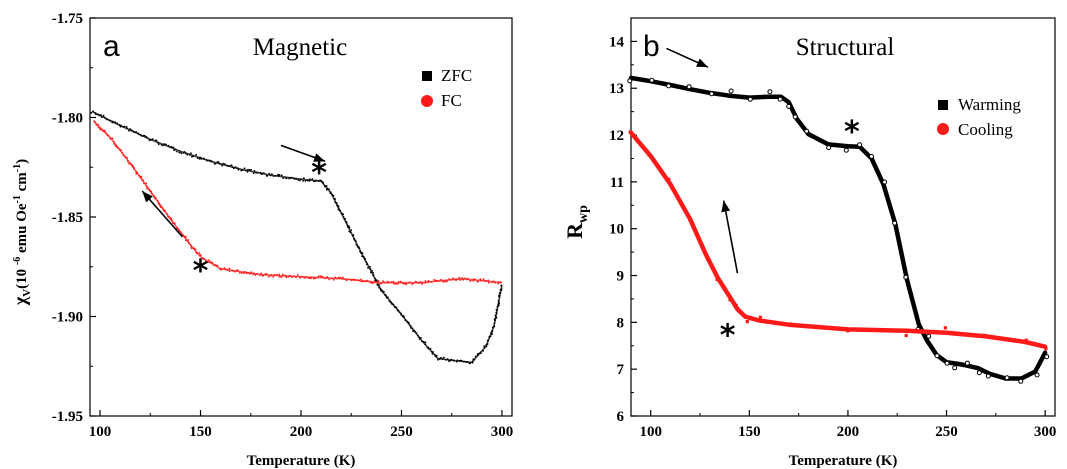 Image resolution: width=1067 pixels, height=469 pixels. What do you see at coordinates (17, 199) in the screenshot?
I see `y-axis-exp-b: -1` at bounding box center [17, 199].